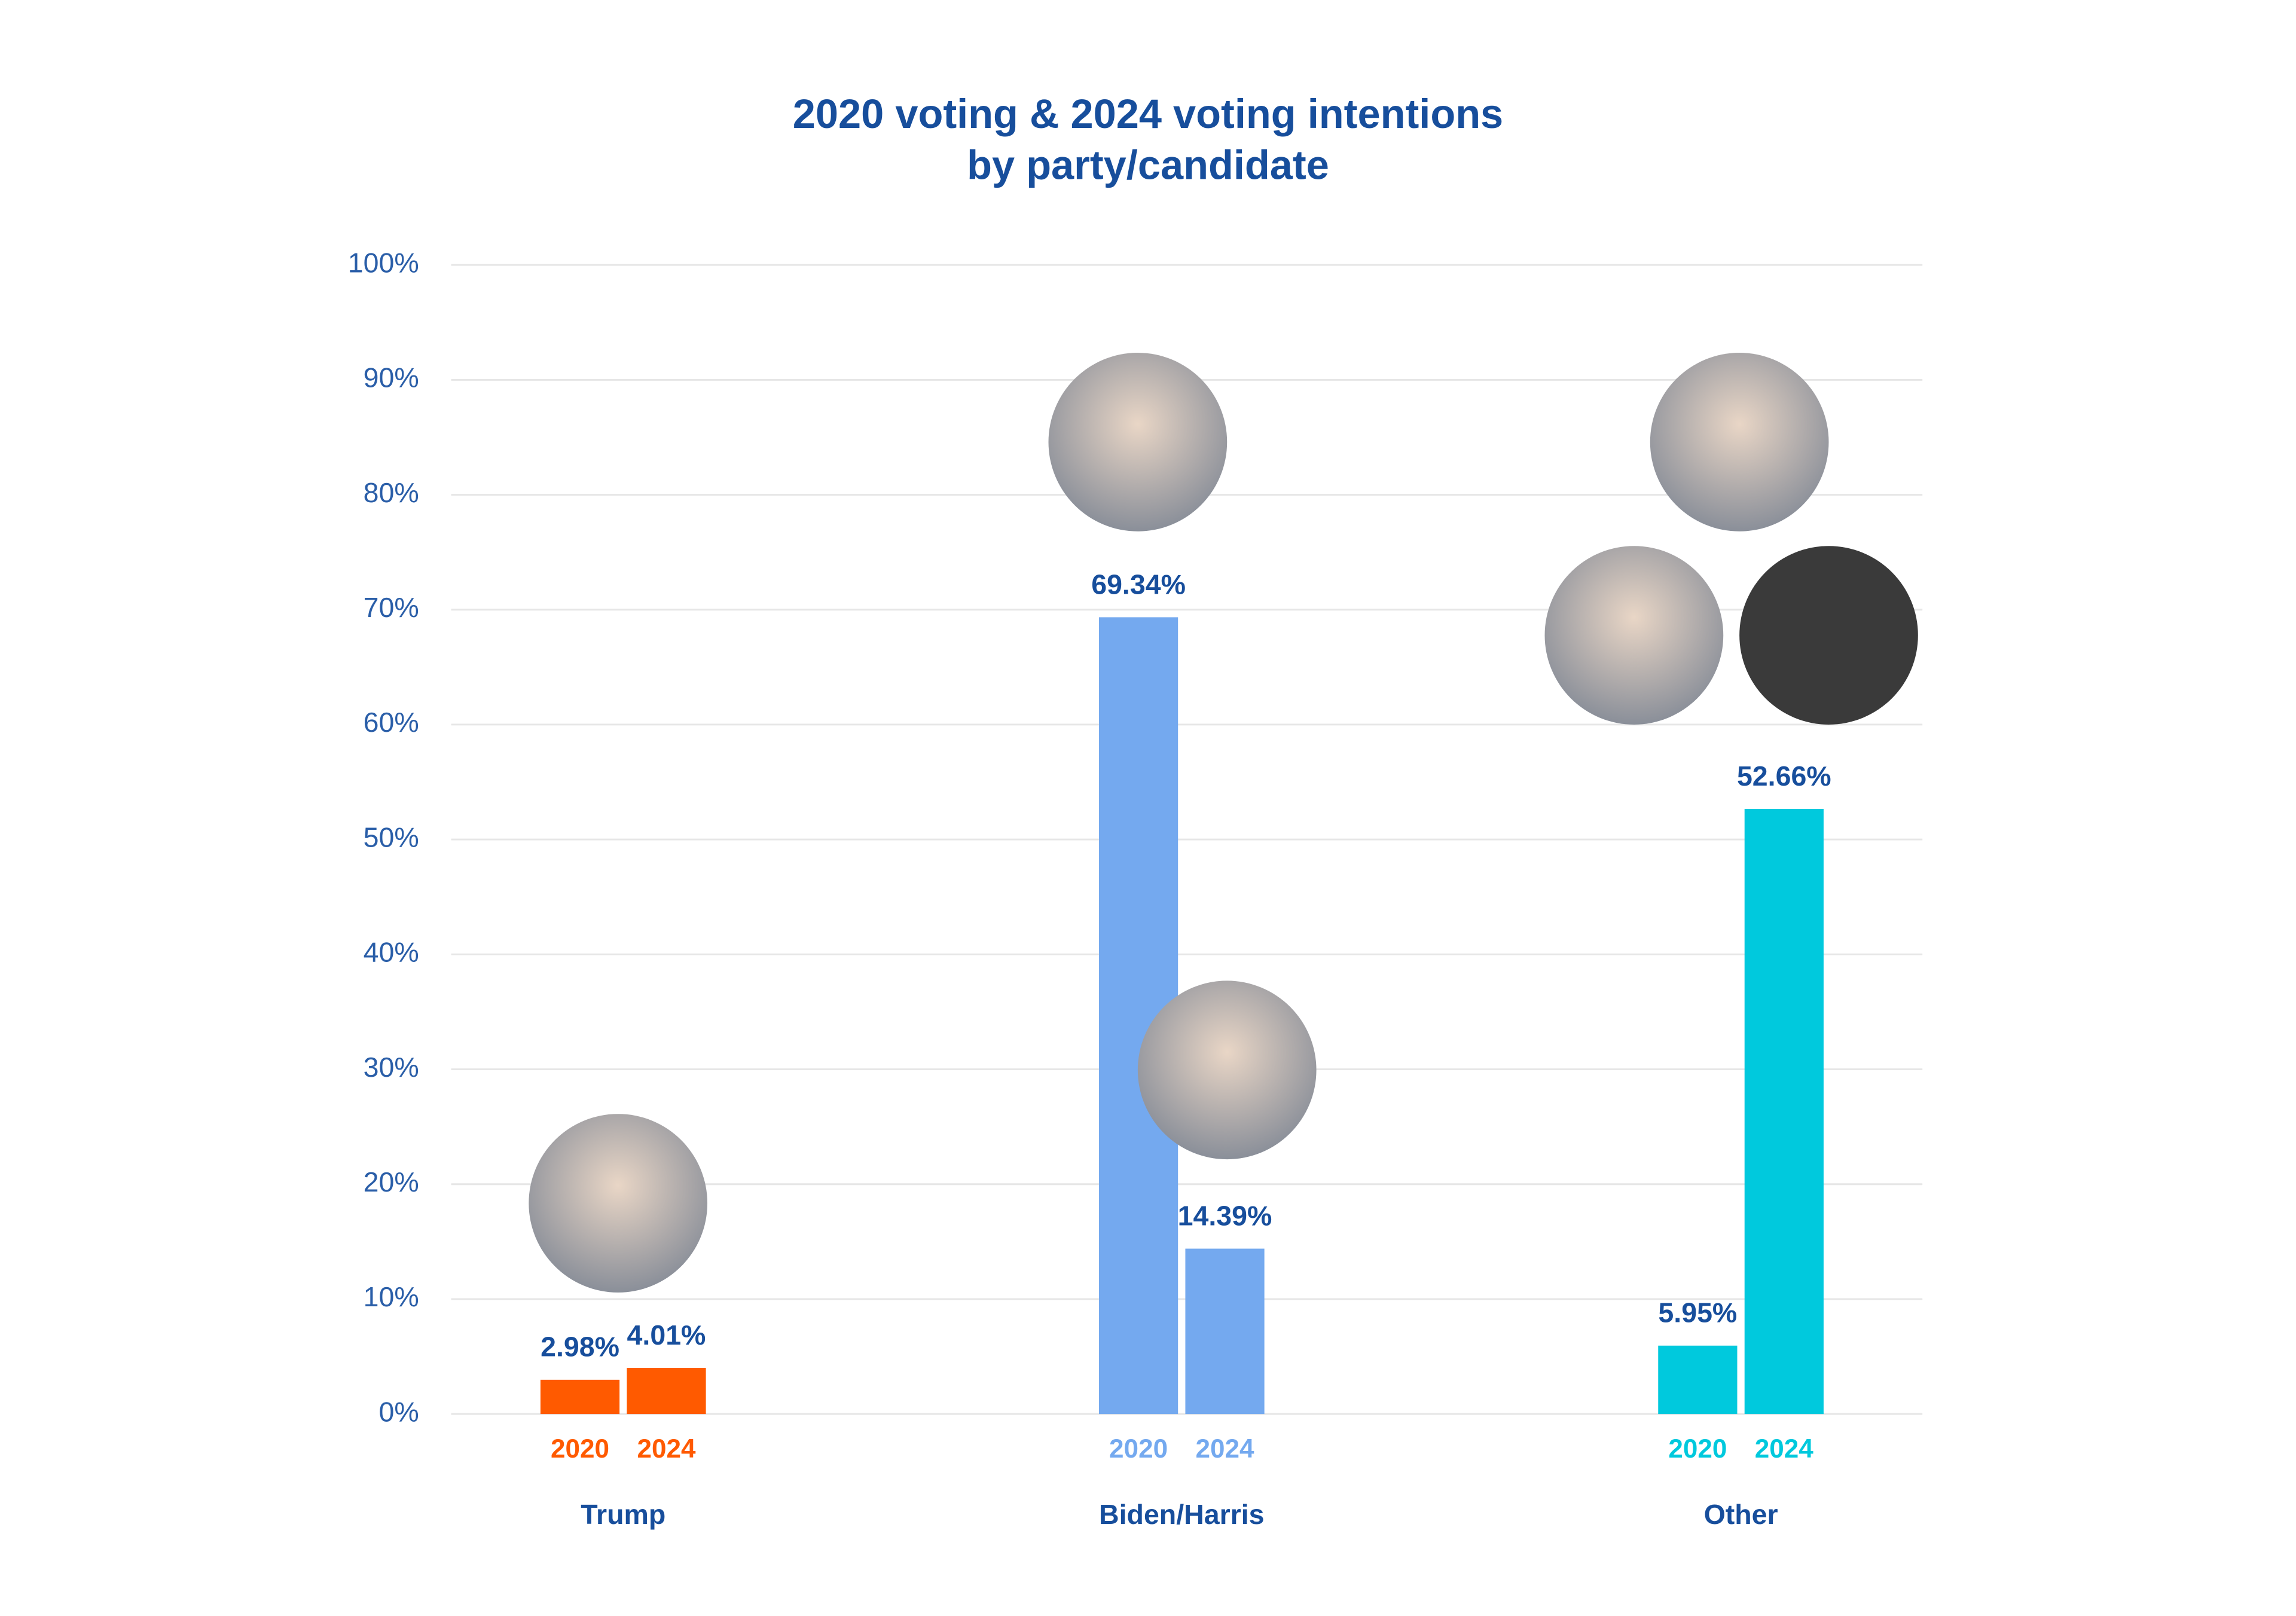 The height and width of the screenshot is (1616, 2296). Describe the element at coordinates (1741, 1514) in the screenshot. I see `x-tick-label: Other` at that location.